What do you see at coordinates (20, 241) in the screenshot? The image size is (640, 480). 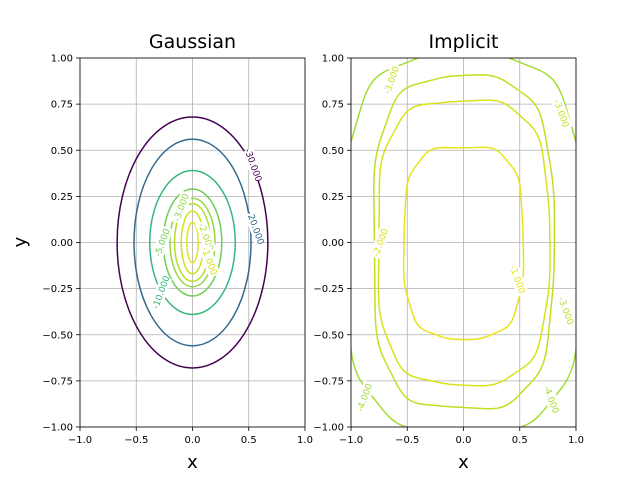 I see `gaussian-y-axis-label: y` at bounding box center [20, 241].